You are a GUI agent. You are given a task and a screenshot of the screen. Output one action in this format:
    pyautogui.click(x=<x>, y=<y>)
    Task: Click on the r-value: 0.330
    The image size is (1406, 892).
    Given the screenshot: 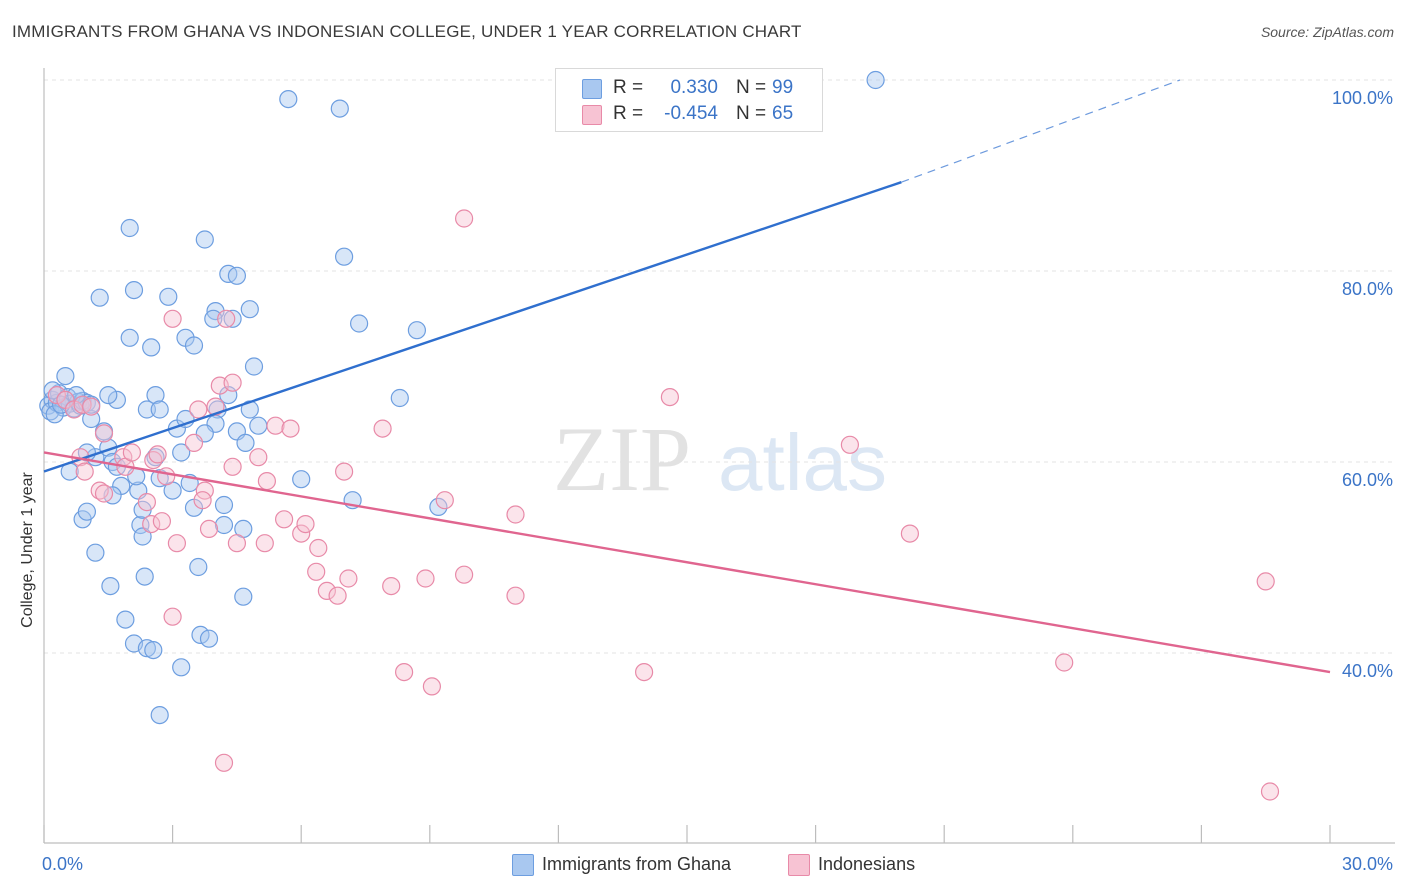 What is the action you would take?
    pyautogui.click(x=694, y=87)
    